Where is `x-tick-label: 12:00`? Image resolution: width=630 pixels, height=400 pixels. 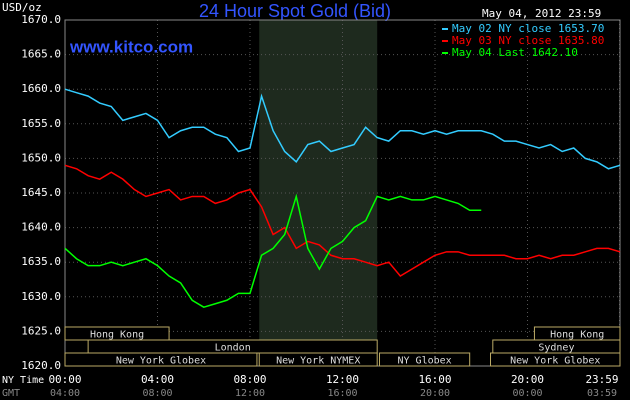
x-tick-label: 12:00 is located at coordinates (342, 379).